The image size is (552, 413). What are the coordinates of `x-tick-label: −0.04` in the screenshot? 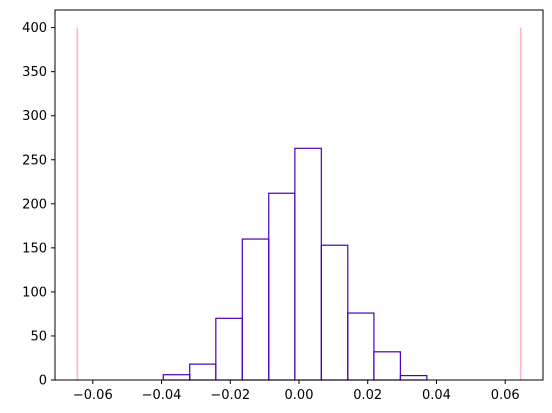 It's located at (162, 395).